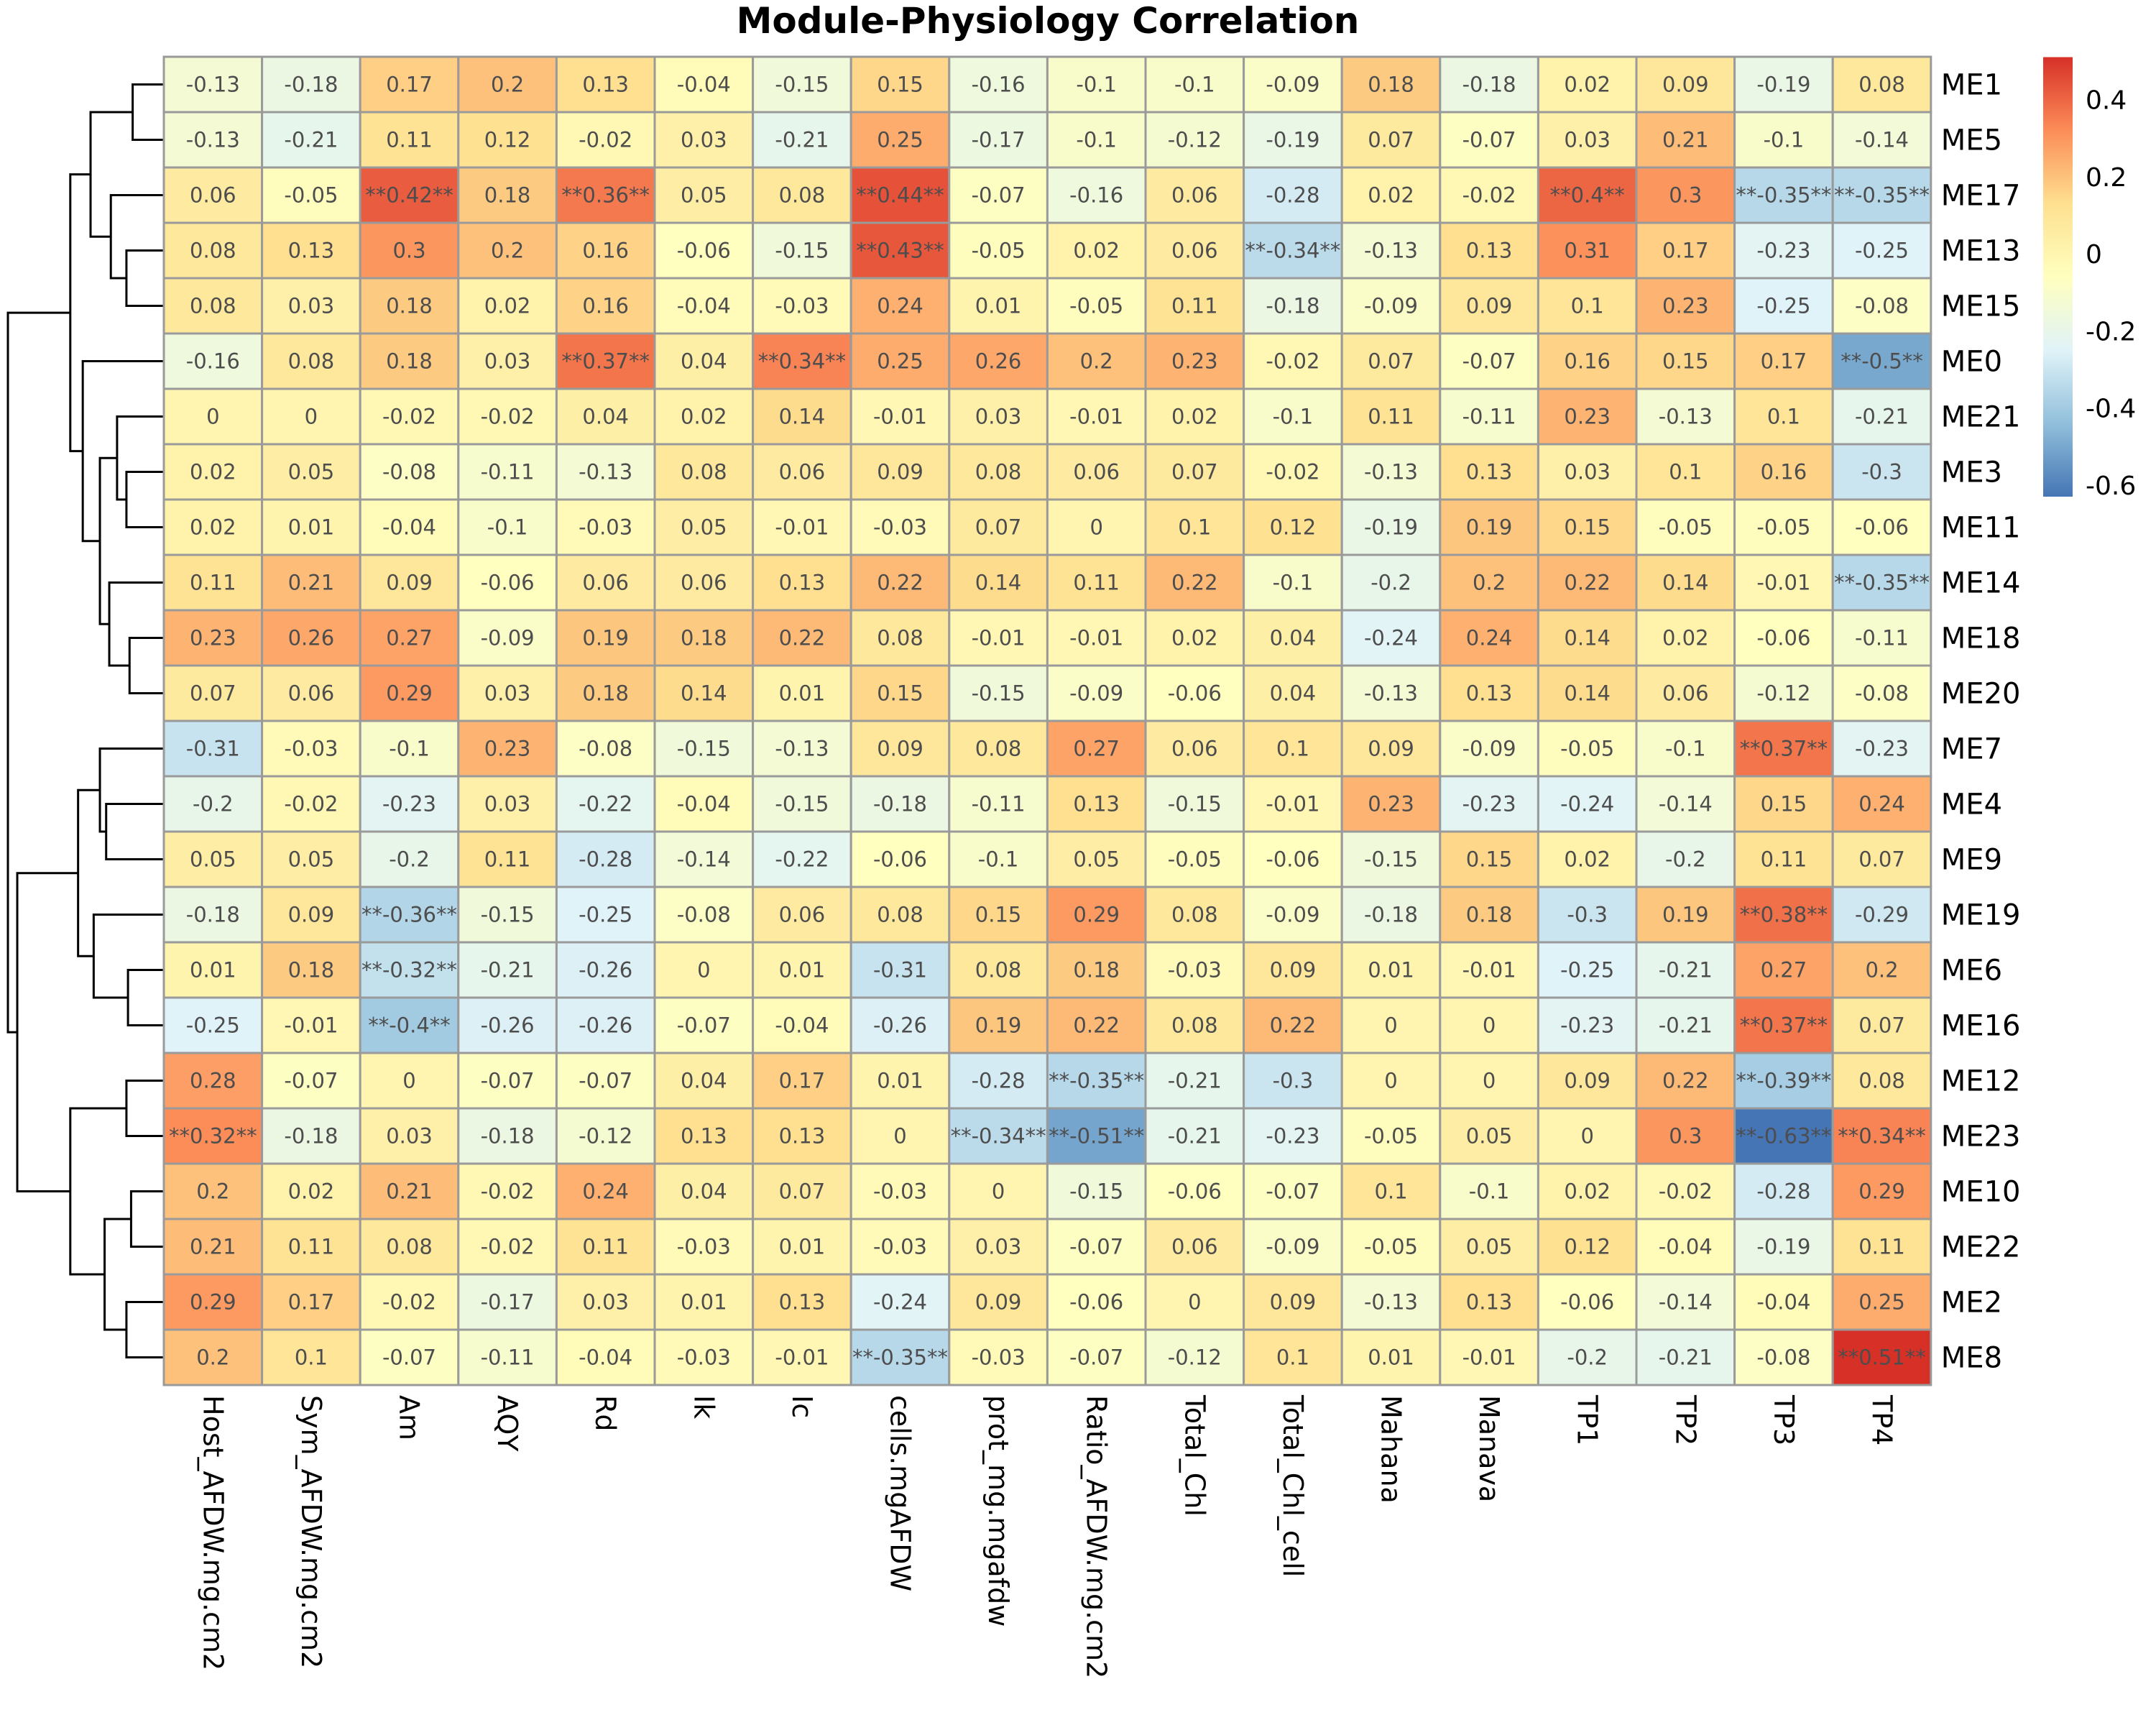 The image size is (2156, 1725). Describe the element at coordinates (1686, 1247) in the screenshot. I see `cell-value-label: -0.04` at that location.